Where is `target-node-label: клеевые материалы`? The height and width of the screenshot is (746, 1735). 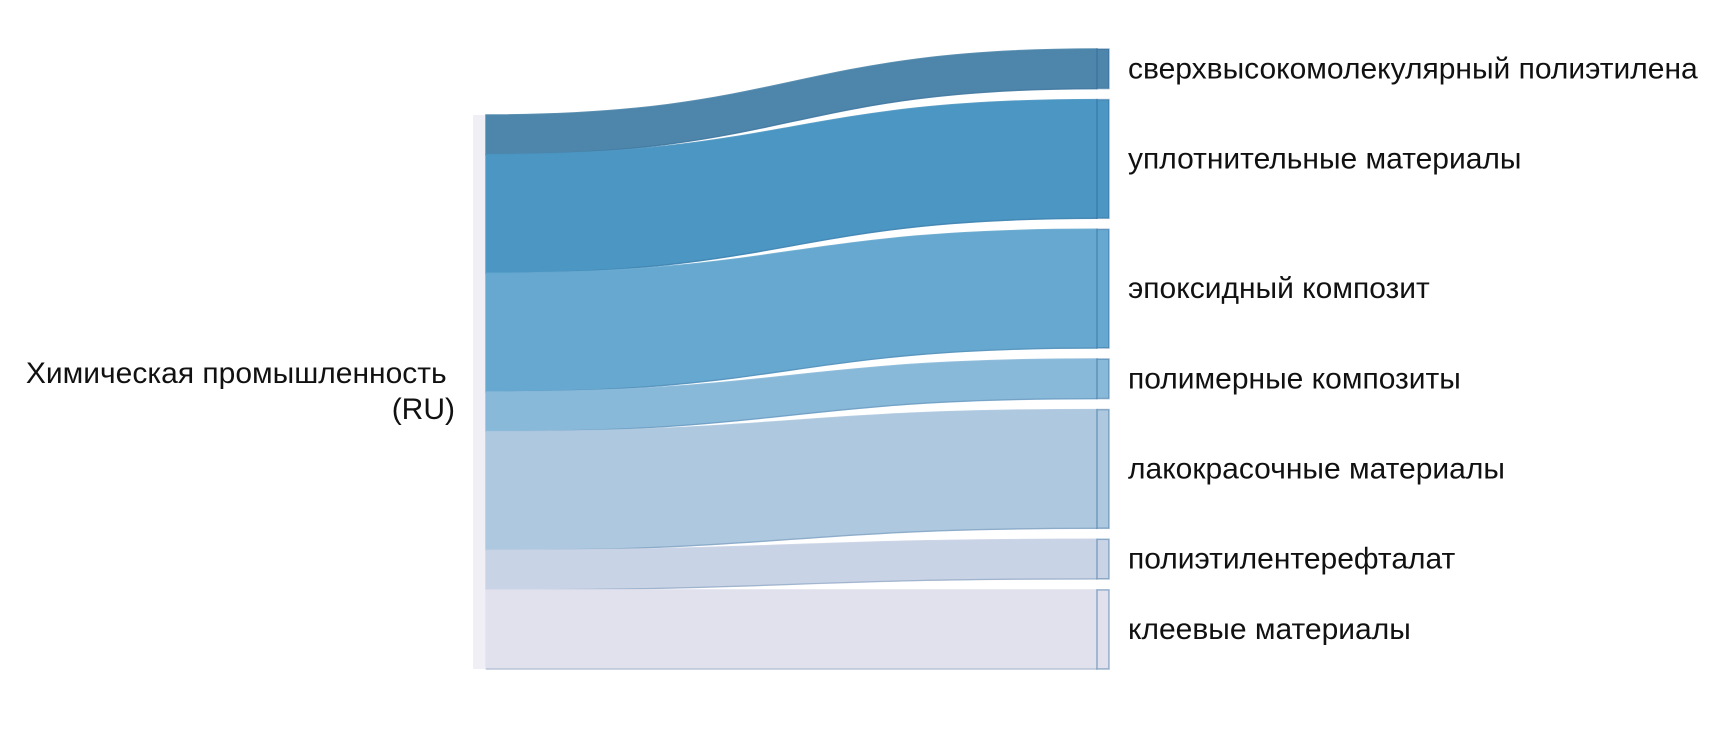
target-node-label: клеевые материалы is located at coordinates (1269, 629).